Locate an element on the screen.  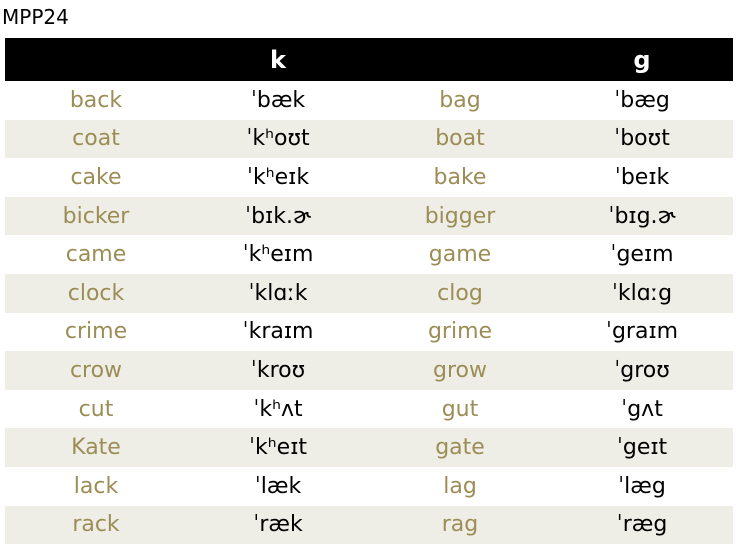
table-row: clock ˈklɑːk clog ˈklɑːg is located at coordinates (369, 293).